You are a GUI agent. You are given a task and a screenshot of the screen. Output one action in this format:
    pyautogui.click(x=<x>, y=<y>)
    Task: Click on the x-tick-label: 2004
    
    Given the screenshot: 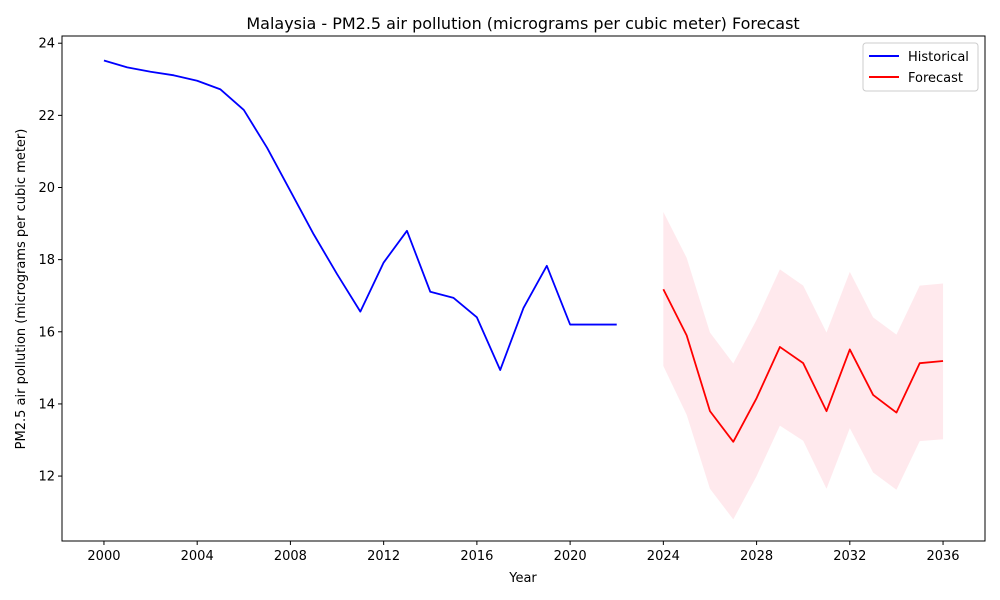 What is the action you would take?
    pyautogui.click(x=197, y=556)
    